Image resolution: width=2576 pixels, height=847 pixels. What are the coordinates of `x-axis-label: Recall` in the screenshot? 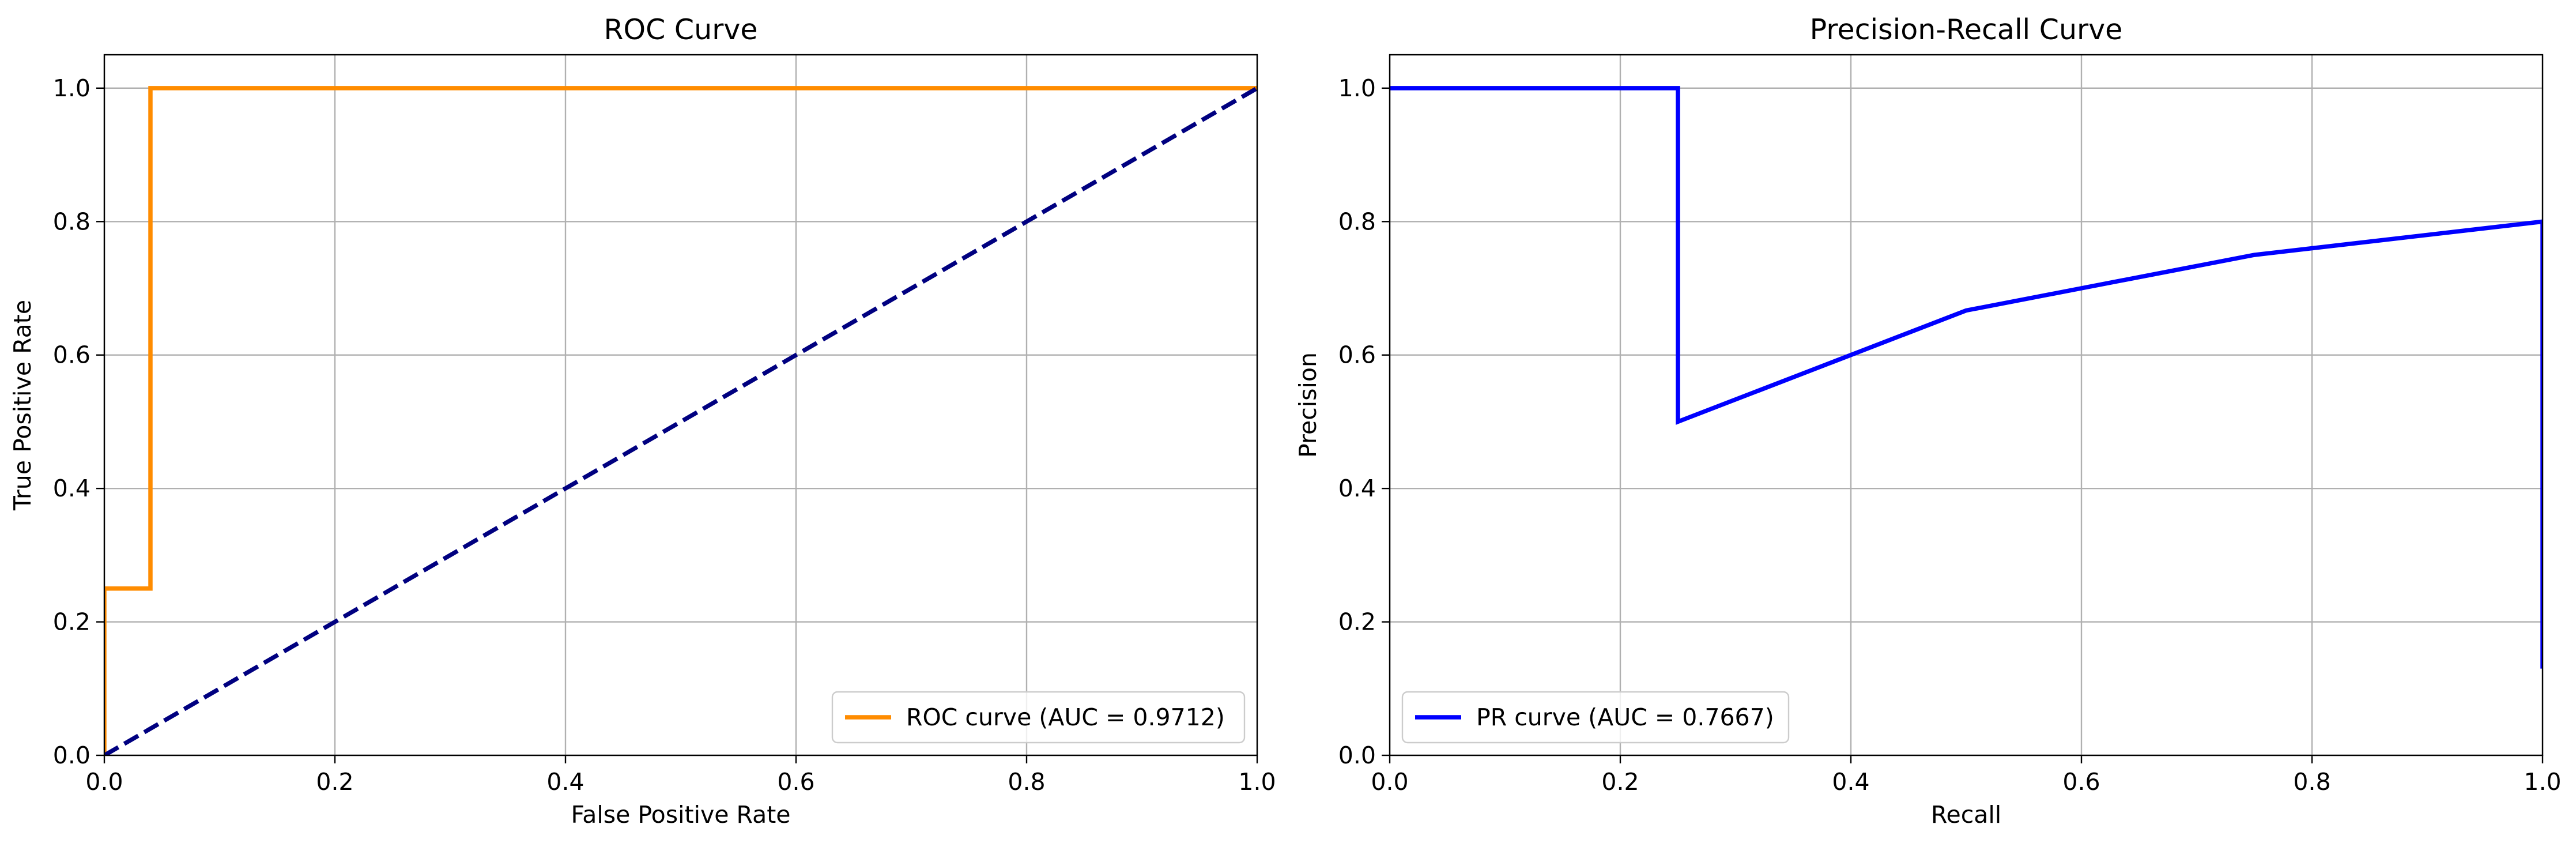 It's located at (1966, 815).